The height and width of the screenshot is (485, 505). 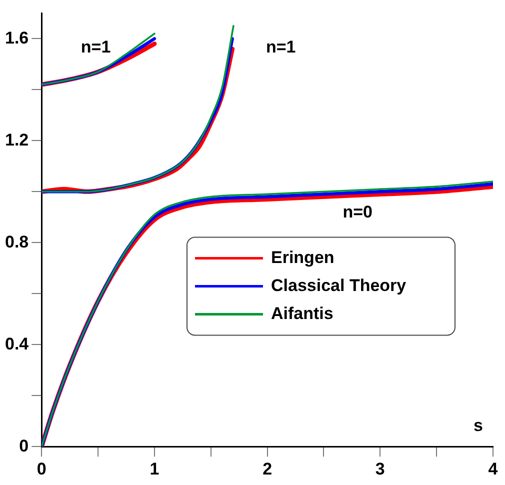 What do you see at coordinates (302, 313) in the screenshot?
I see `legend-label: Aifantis` at bounding box center [302, 313].